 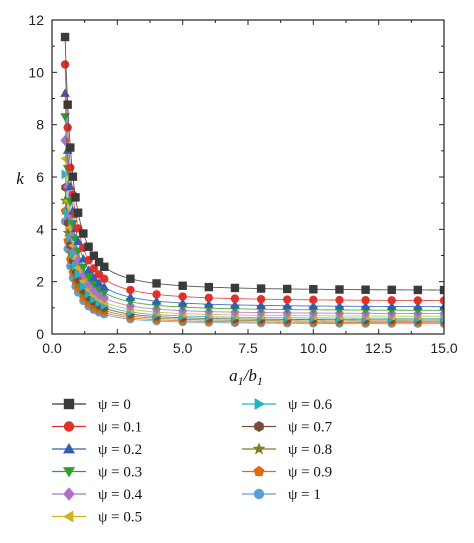 What do you see at coordinates (36, 20) in the screenshot?
I see `y-tick-label: 12` at bounding box center [36, 20].